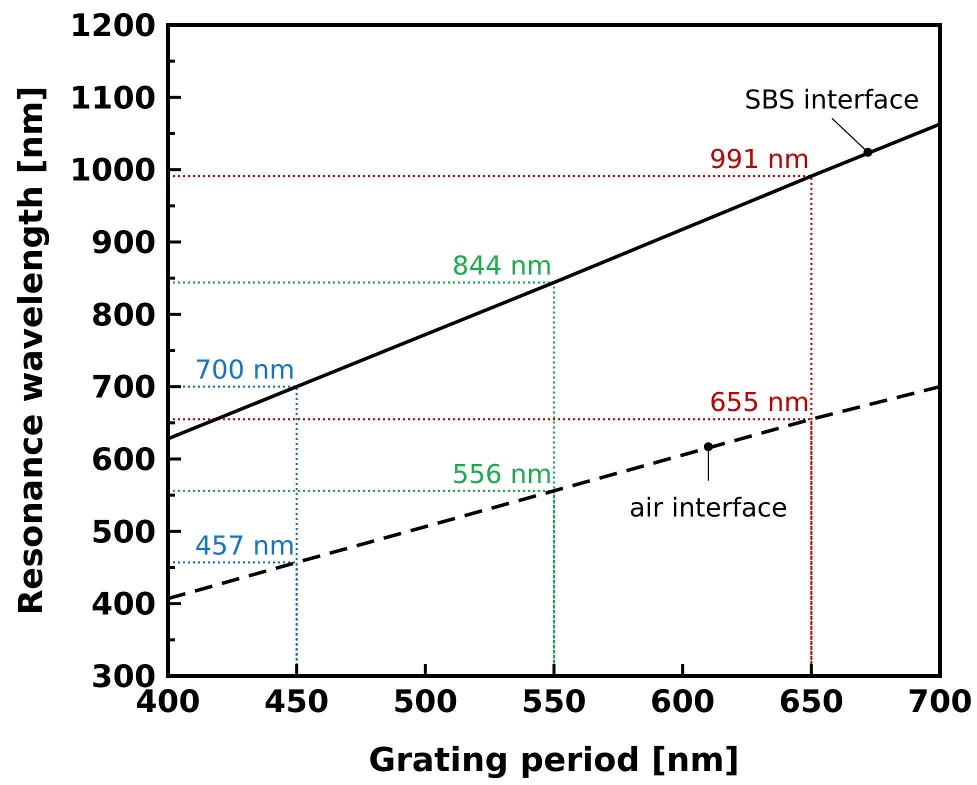  Describe the element at coordinates (832, 100) in the screenshot. I see `annotation: SBS interface` at that location.